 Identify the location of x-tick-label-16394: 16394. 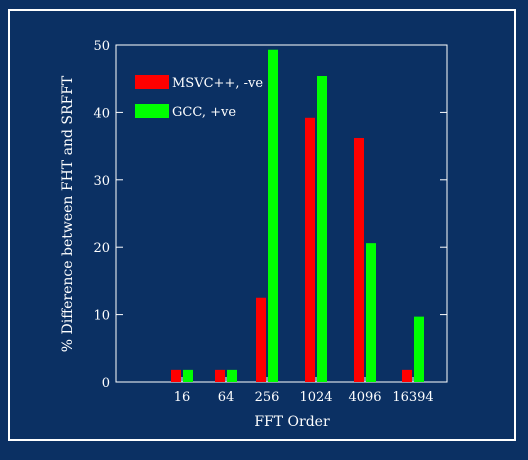
(412, 397).